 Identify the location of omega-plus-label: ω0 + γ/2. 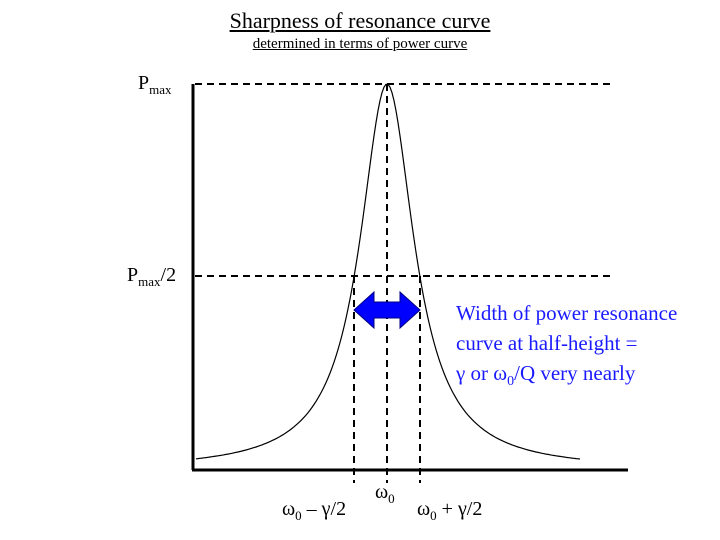
(450, 510).